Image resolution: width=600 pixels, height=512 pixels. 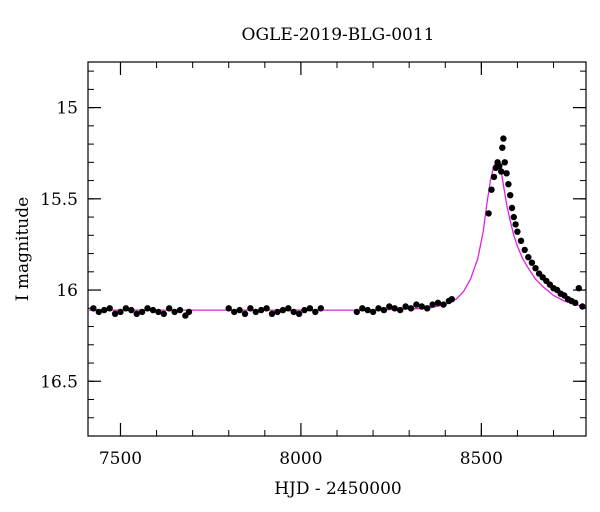 What do you see at coordinates (338, 35) in the screenshot?
I see `chart-title: OGLE-2019-BLG-0011` at bounding box center [338, 35].